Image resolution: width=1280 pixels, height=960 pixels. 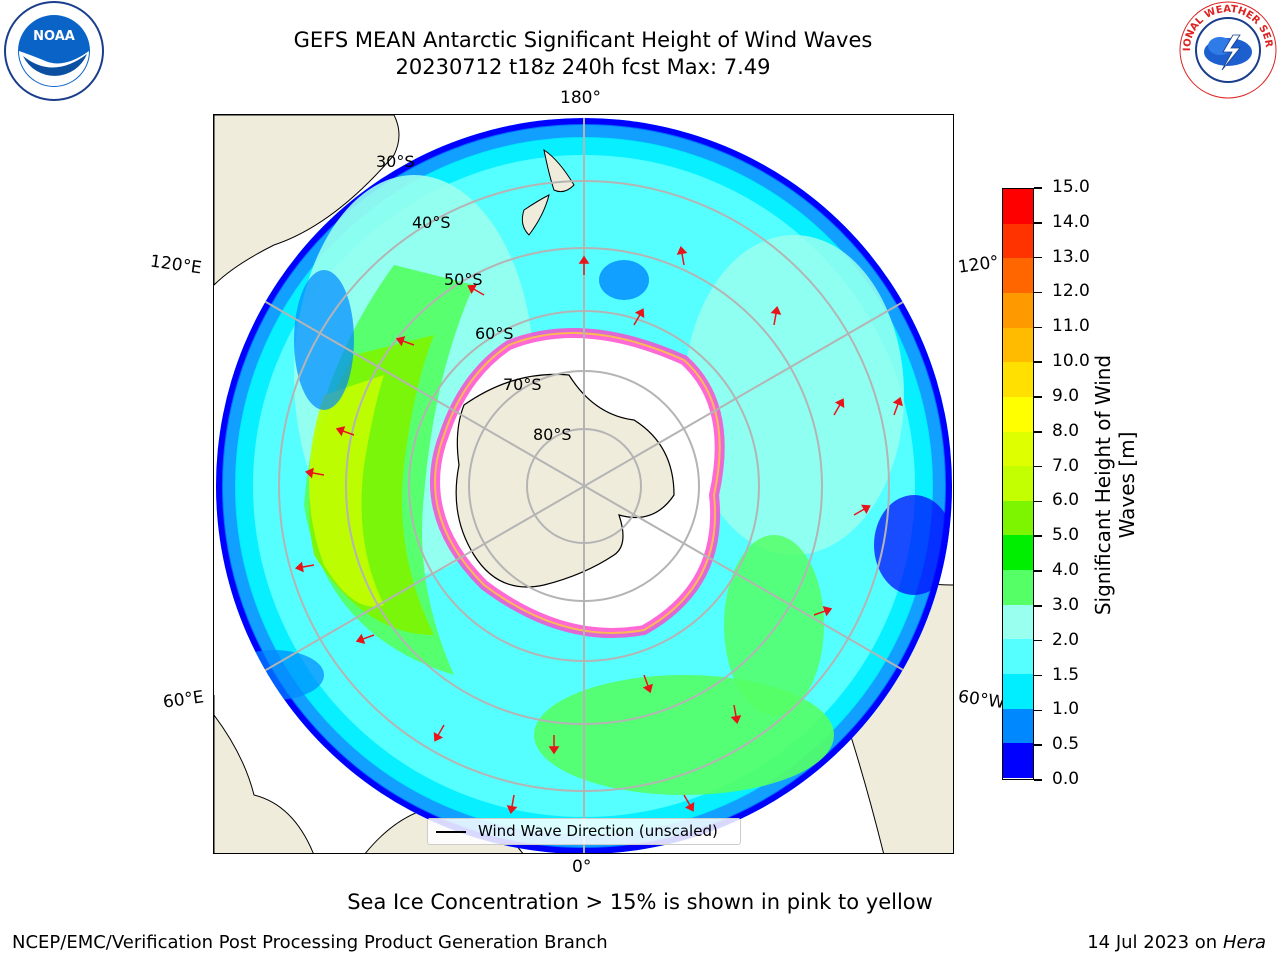 I want to click on colorbar-tick-label: 11.0, so click(x=1071, y=326).